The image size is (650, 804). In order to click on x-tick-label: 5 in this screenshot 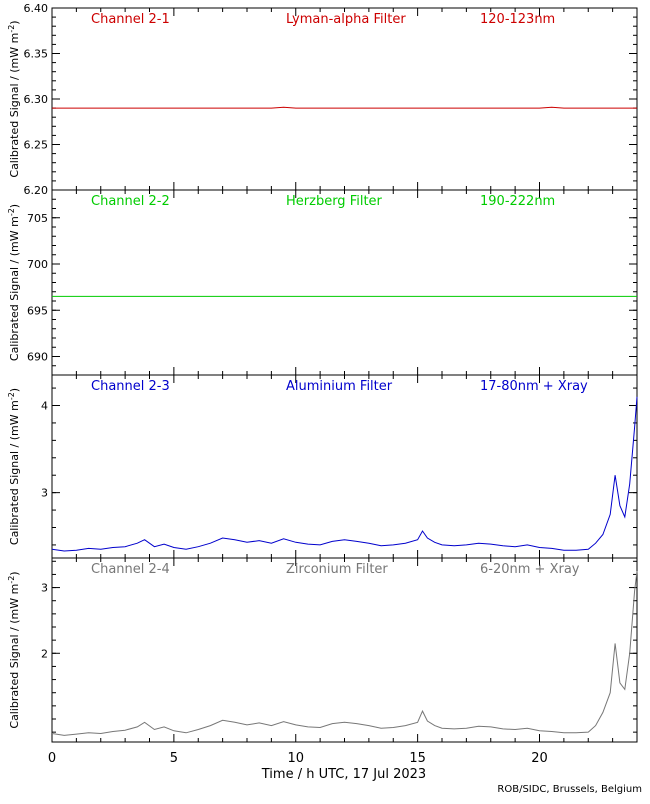, I will do `click(174, 758)`.